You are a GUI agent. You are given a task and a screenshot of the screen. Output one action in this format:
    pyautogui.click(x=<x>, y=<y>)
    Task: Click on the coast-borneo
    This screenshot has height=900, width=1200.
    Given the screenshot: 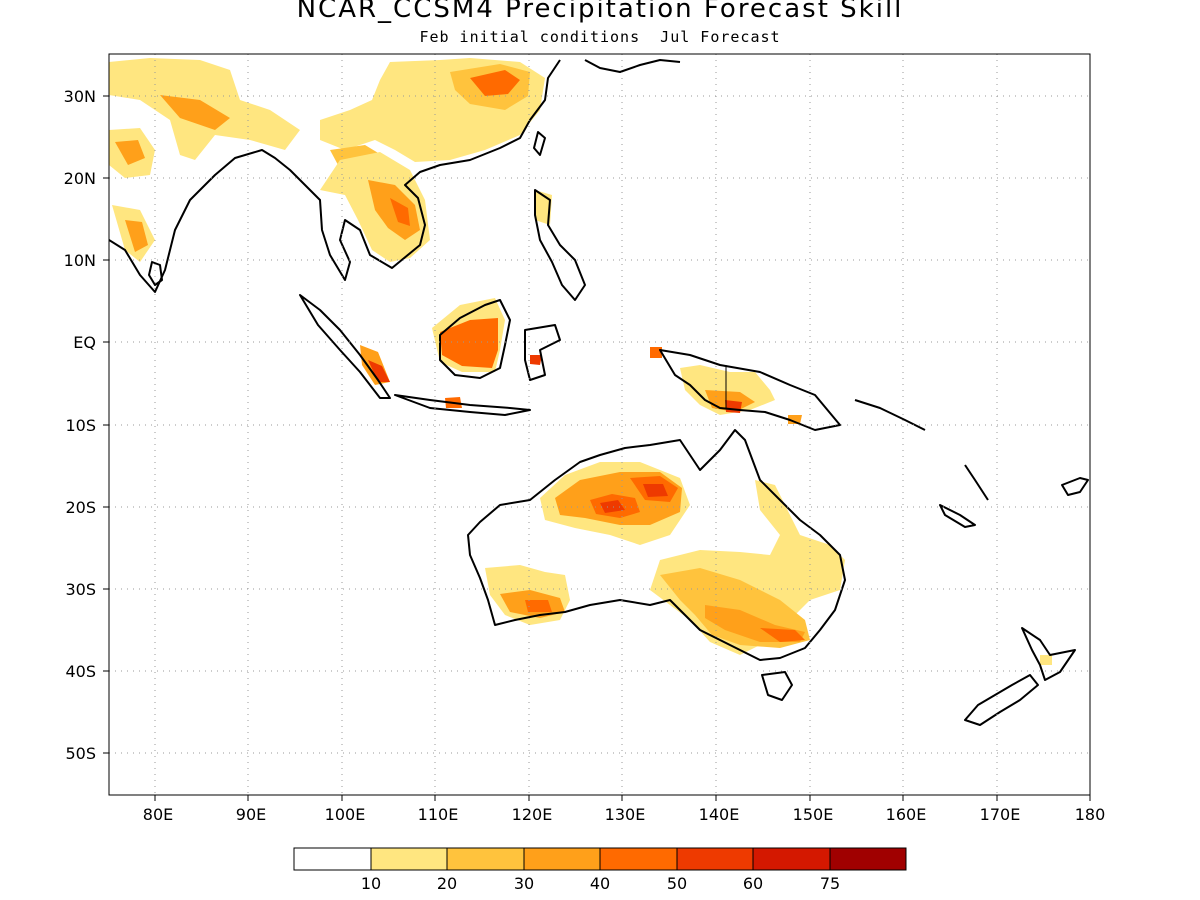 What is the action you would take?
    pyautogui.click(x=475, y=339)
    